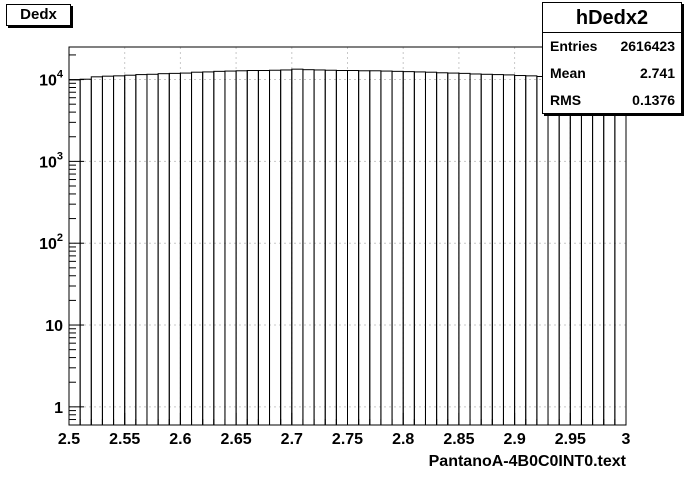  Describe the element at coordinates (626, 439) in the screenshot. I see `x-tick-label: 3` at that location.